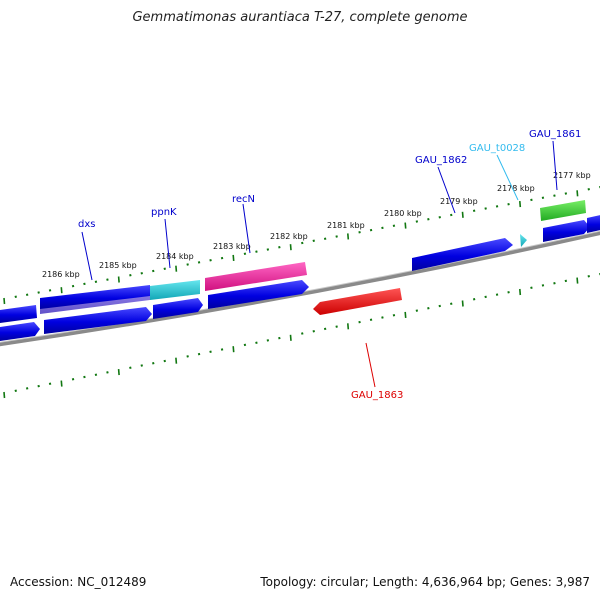 This screenshot has height=600, width=600. Describe the element at coordinates (370, 365) in the screenshot. I see `gau-1863-leader` at that location.